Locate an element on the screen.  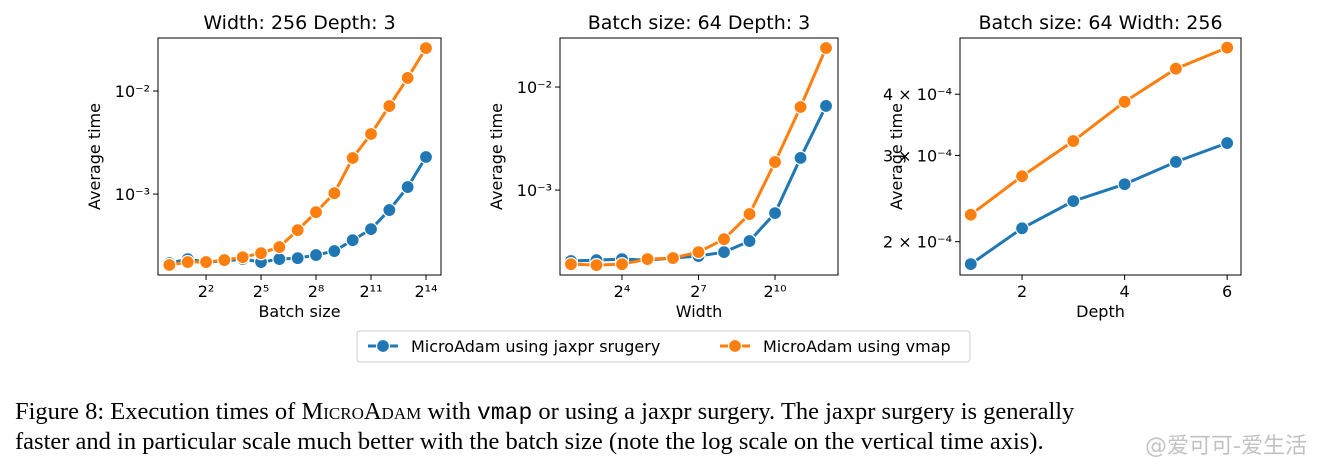
x-tick-label: 2⁸ is located at coordinates (316, 291).